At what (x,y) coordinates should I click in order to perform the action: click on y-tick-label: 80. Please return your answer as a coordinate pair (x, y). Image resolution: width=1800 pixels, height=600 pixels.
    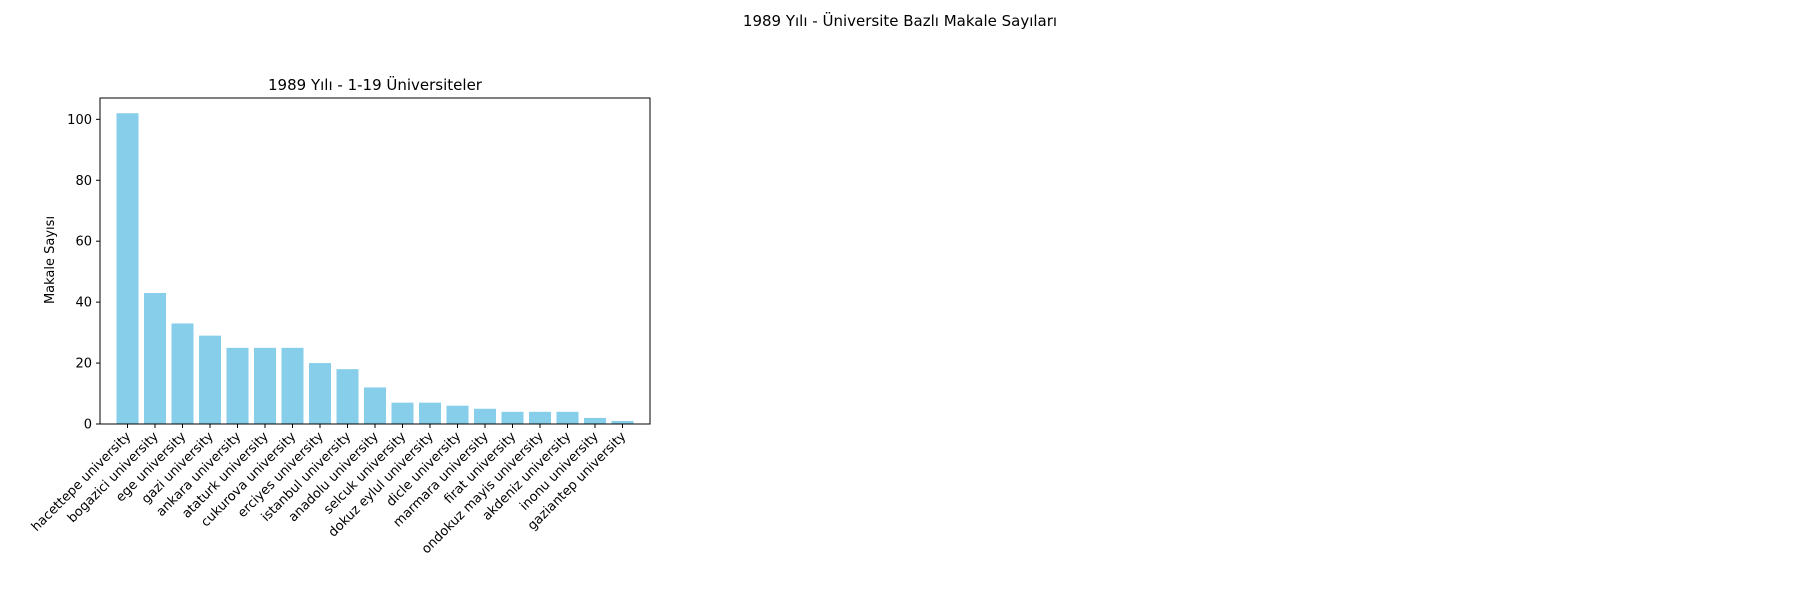
    Looking at the image, I should click on (83, 181).